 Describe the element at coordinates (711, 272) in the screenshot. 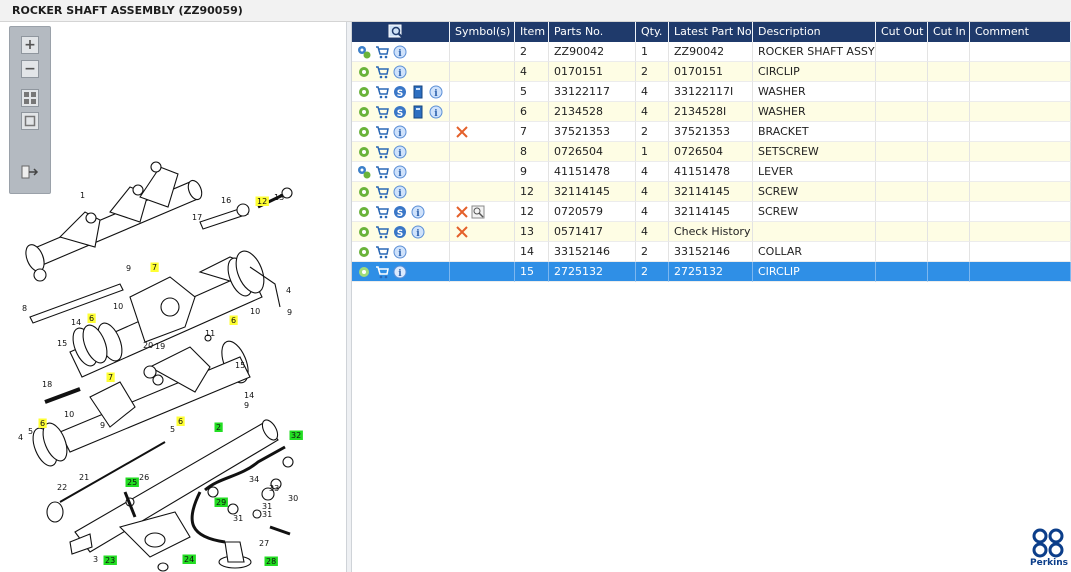

I see `table-row: i 15 2725132 2 2725132 CIRCLIP` at that location.